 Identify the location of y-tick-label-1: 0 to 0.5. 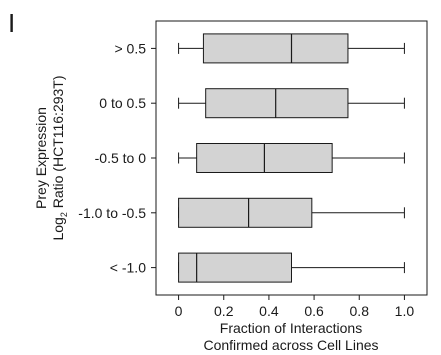
(122, 103).